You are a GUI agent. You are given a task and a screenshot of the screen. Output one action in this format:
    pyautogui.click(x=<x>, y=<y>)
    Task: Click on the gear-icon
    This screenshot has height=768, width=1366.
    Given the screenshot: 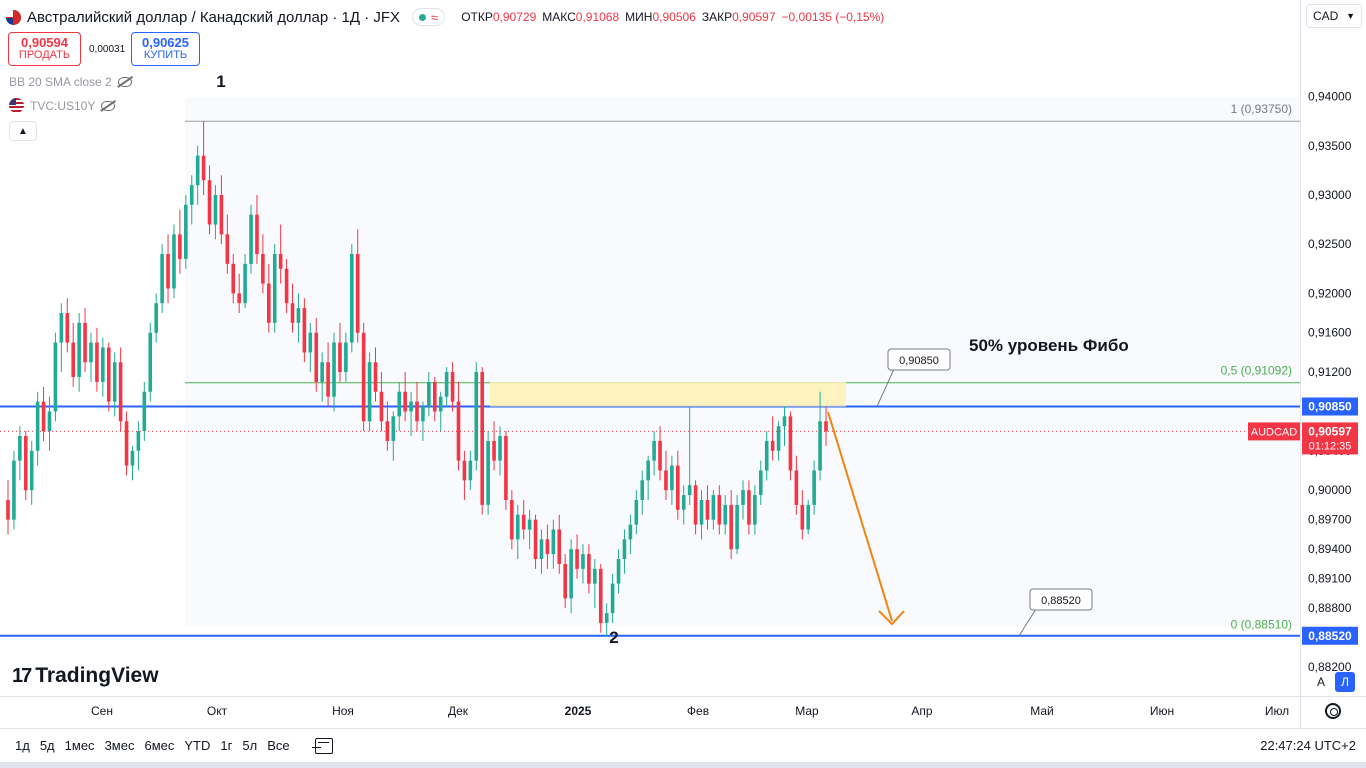 What is the action you would take?
    pyautogui.click(x=1333, y=711)
    